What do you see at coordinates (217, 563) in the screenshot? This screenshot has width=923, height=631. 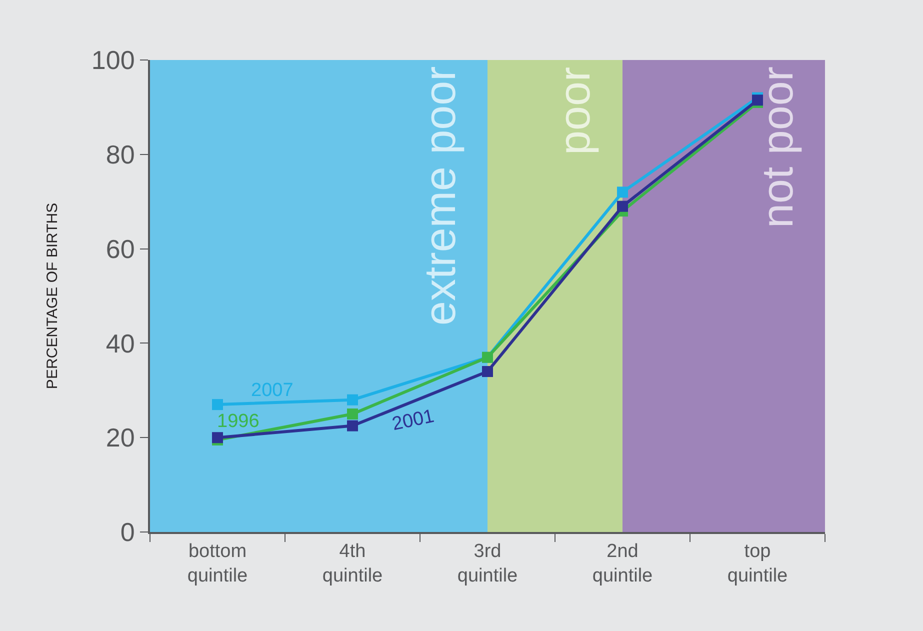 I see `x-tick-label: bottom quintile` at bounding box center [217, 563].